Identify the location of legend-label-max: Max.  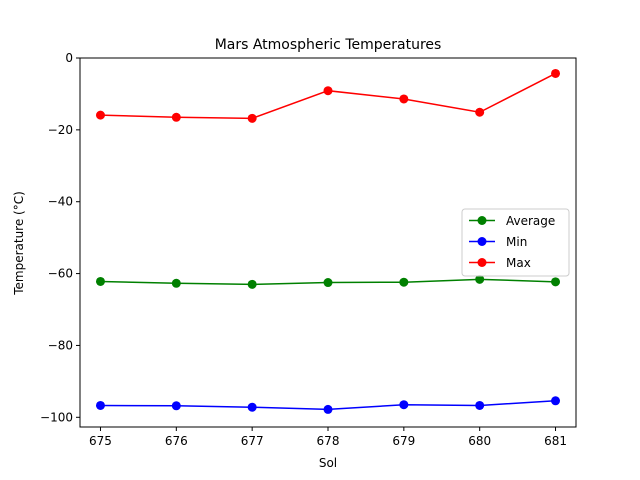
(518, 263).